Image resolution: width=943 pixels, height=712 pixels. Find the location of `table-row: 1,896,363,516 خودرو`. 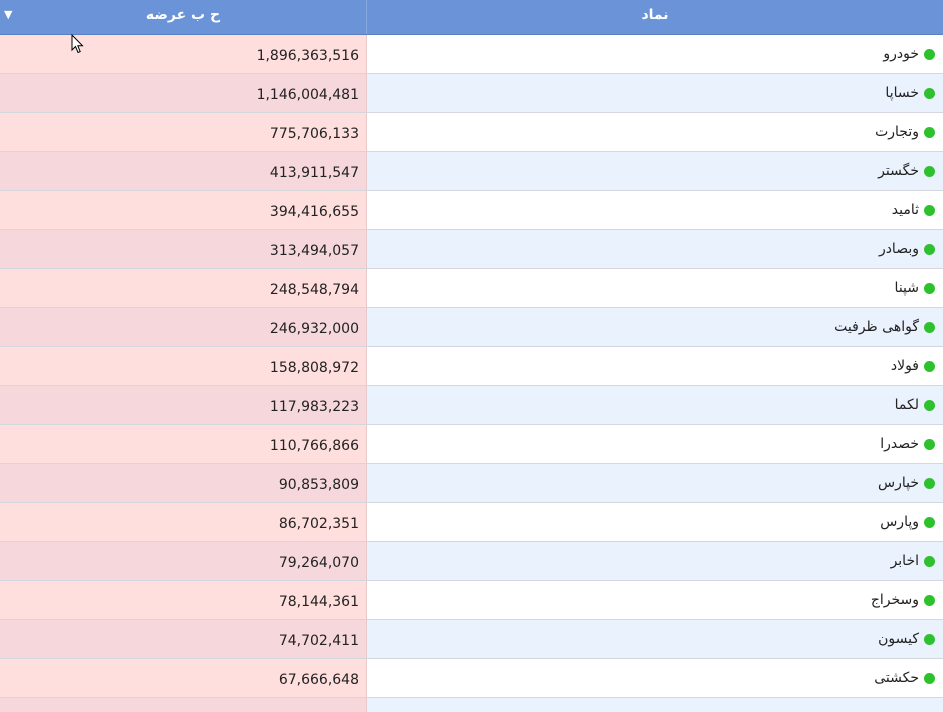

table-row: 1,896,363,516 خودرو is located at coordinates (471, 54).